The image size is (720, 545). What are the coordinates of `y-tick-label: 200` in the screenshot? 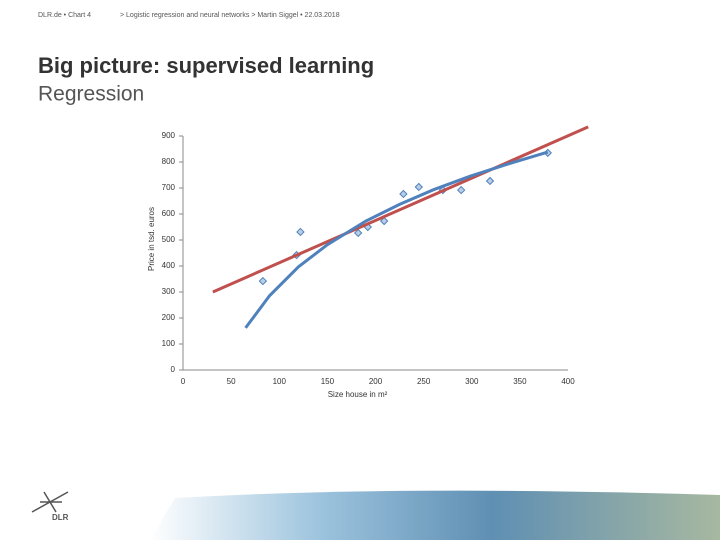 It's located at (169, 317).